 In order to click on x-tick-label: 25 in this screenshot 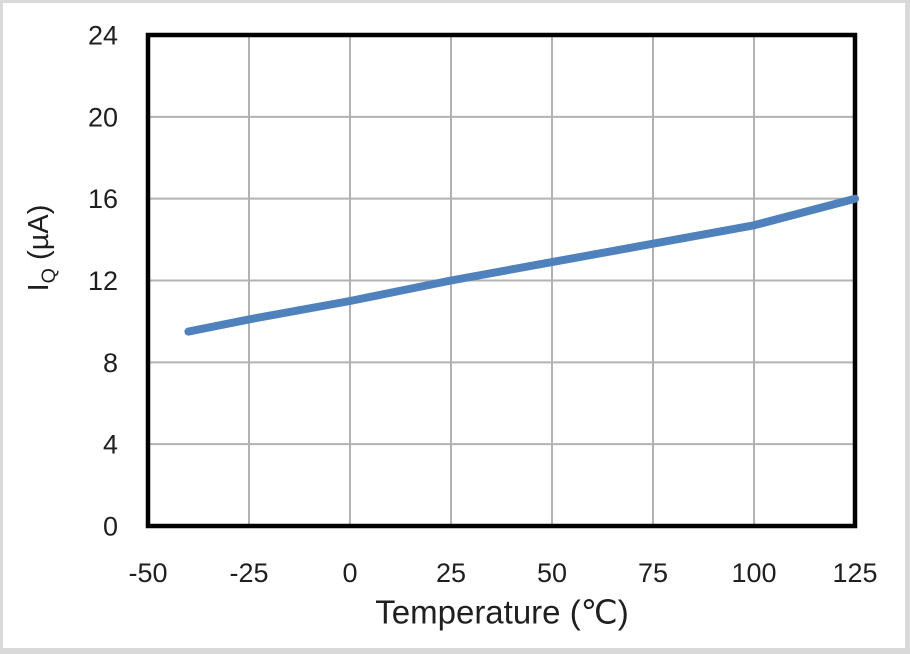, I will do `click(451, 573)`.